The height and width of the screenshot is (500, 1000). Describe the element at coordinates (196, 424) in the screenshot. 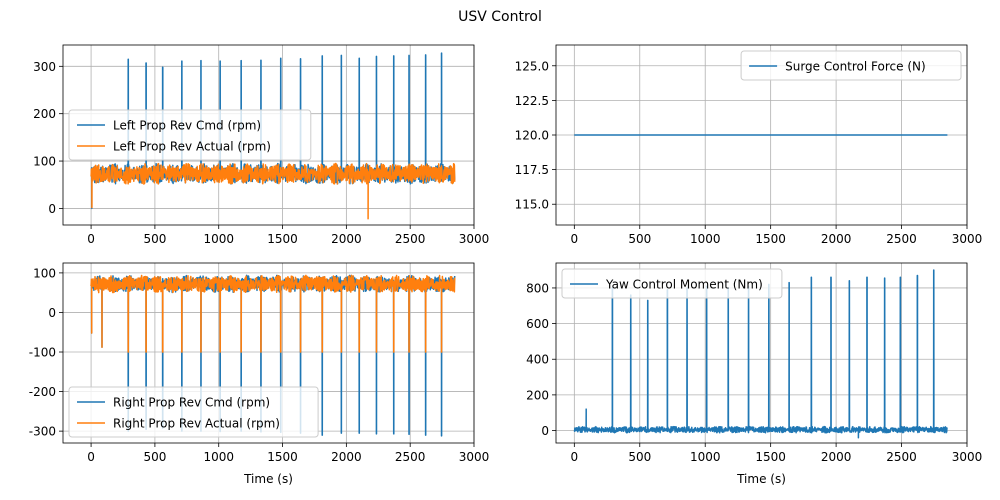

I see `legend-entry: Right Prop Rev Actual (rpm)` at that location.